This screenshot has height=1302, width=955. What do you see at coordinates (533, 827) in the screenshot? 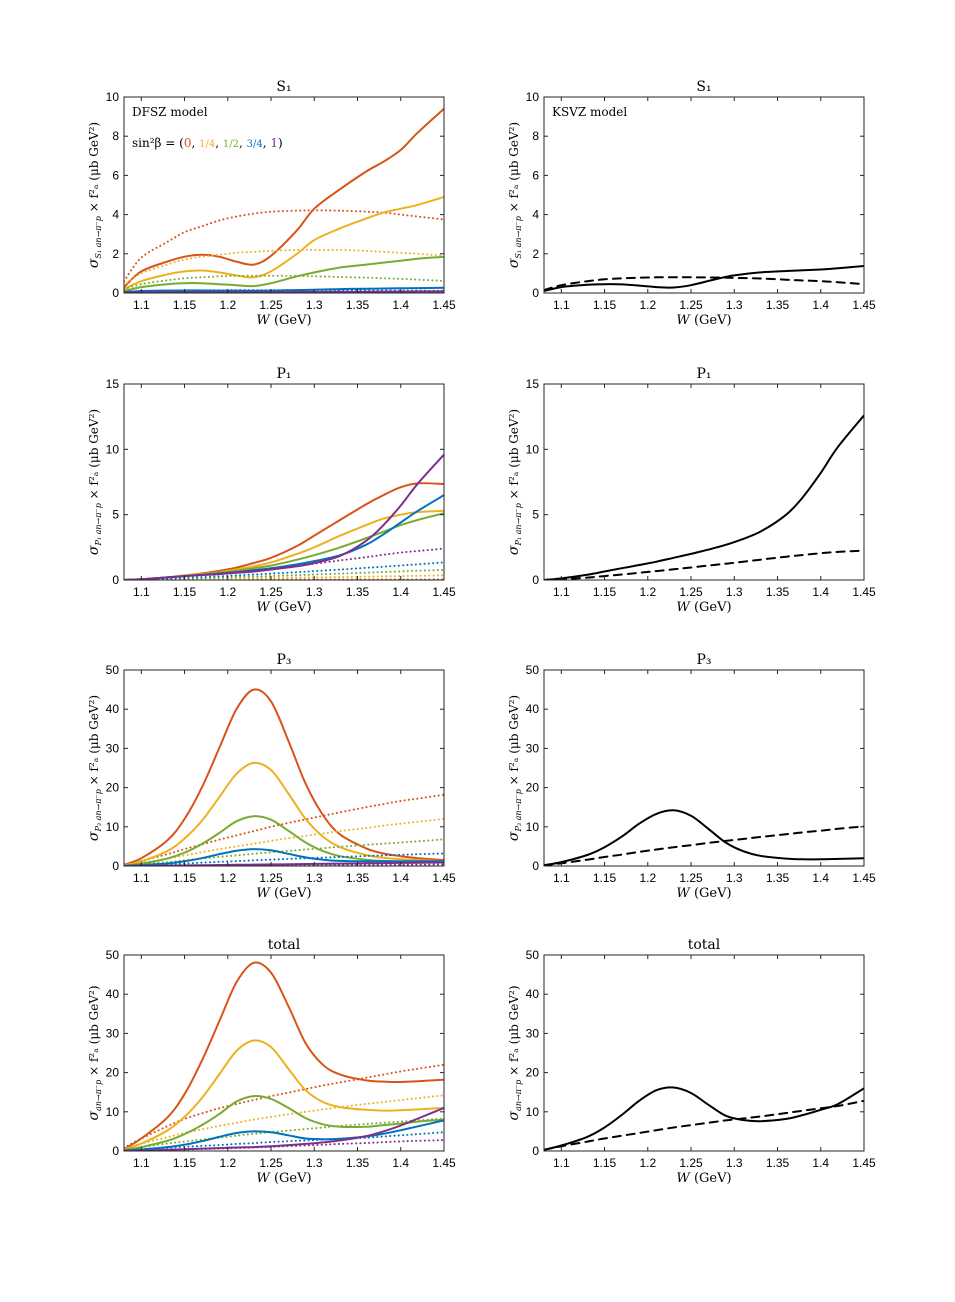
I see `ksvz-p3-y-tick-label: 10` at bounding box center [533, 827].